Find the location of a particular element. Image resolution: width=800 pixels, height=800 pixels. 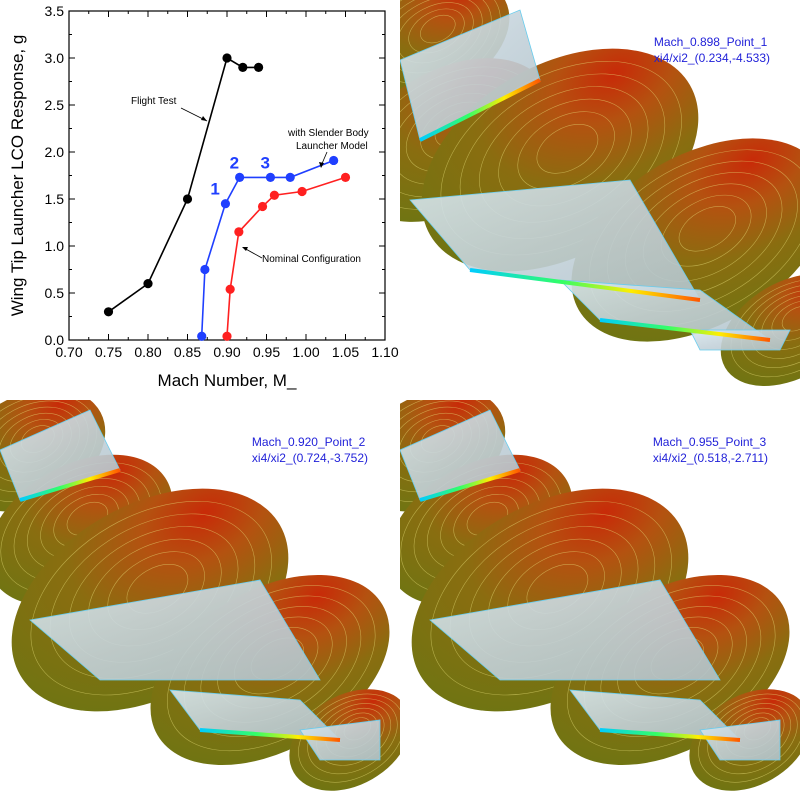

x-tick-label: 0.85 is located at coordinates (187, 352).